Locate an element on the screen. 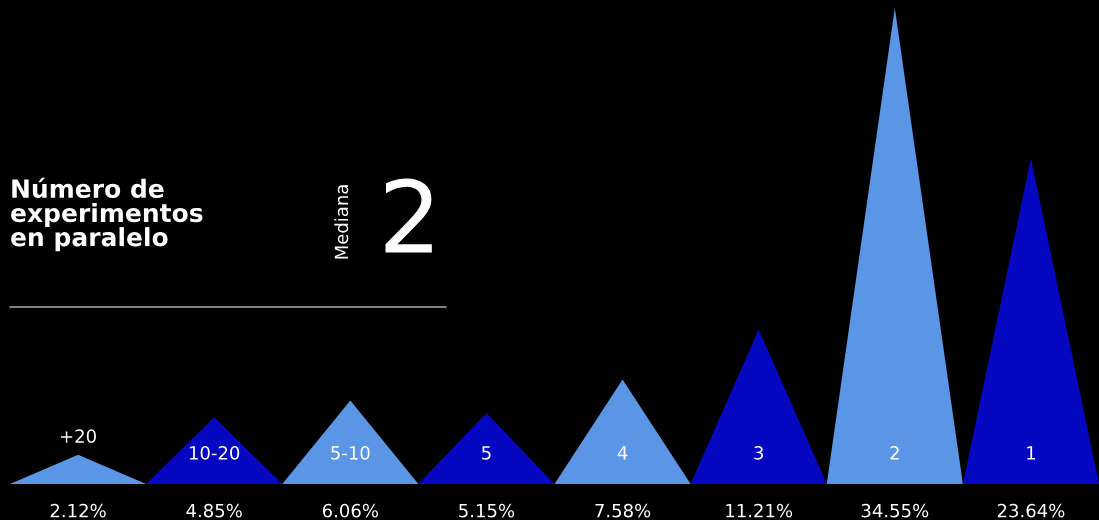 Image resolution: width=1099 pixels, height=520 pixels. x-tick-label: +20 is located at coordinates (78, 436).